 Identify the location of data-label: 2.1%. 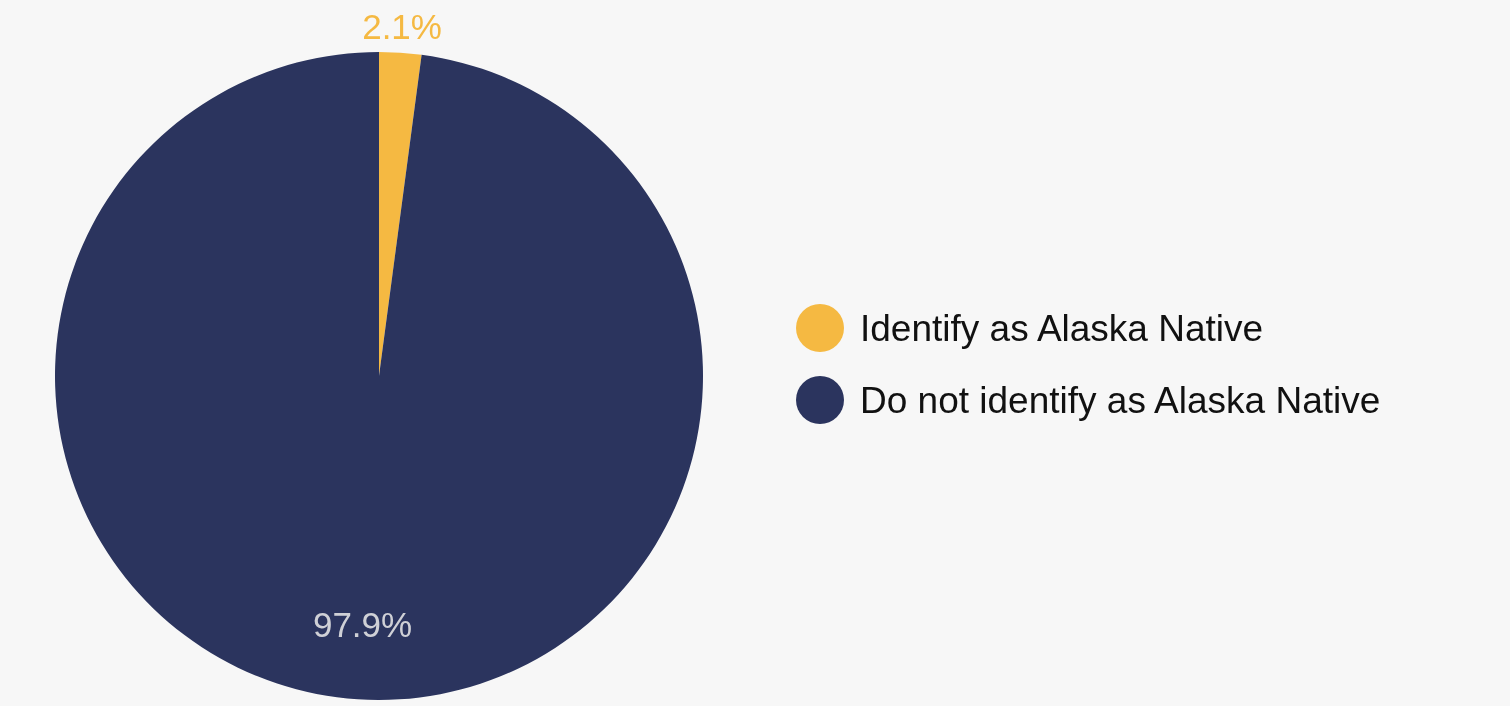
(402, 27).